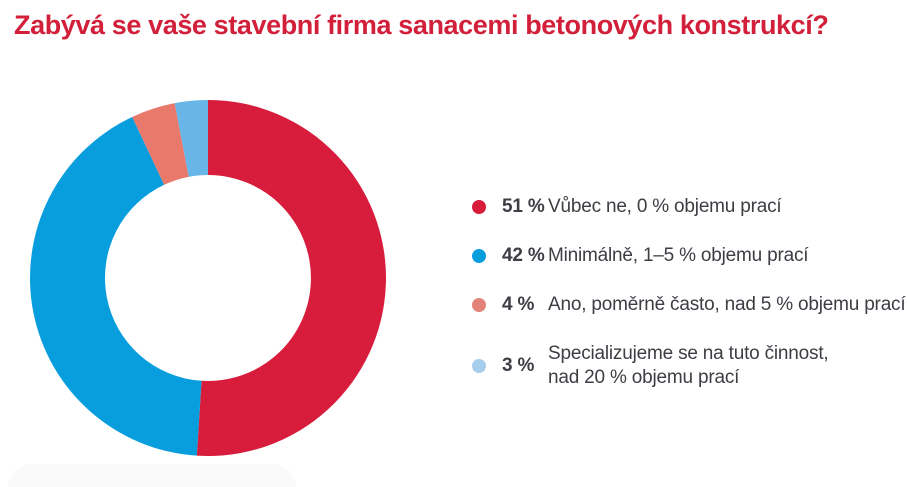  What do you see at coordinates (523, 255) in the screenshot?
I see `legend-percent: 42 %` at bounding box center [523, 255].